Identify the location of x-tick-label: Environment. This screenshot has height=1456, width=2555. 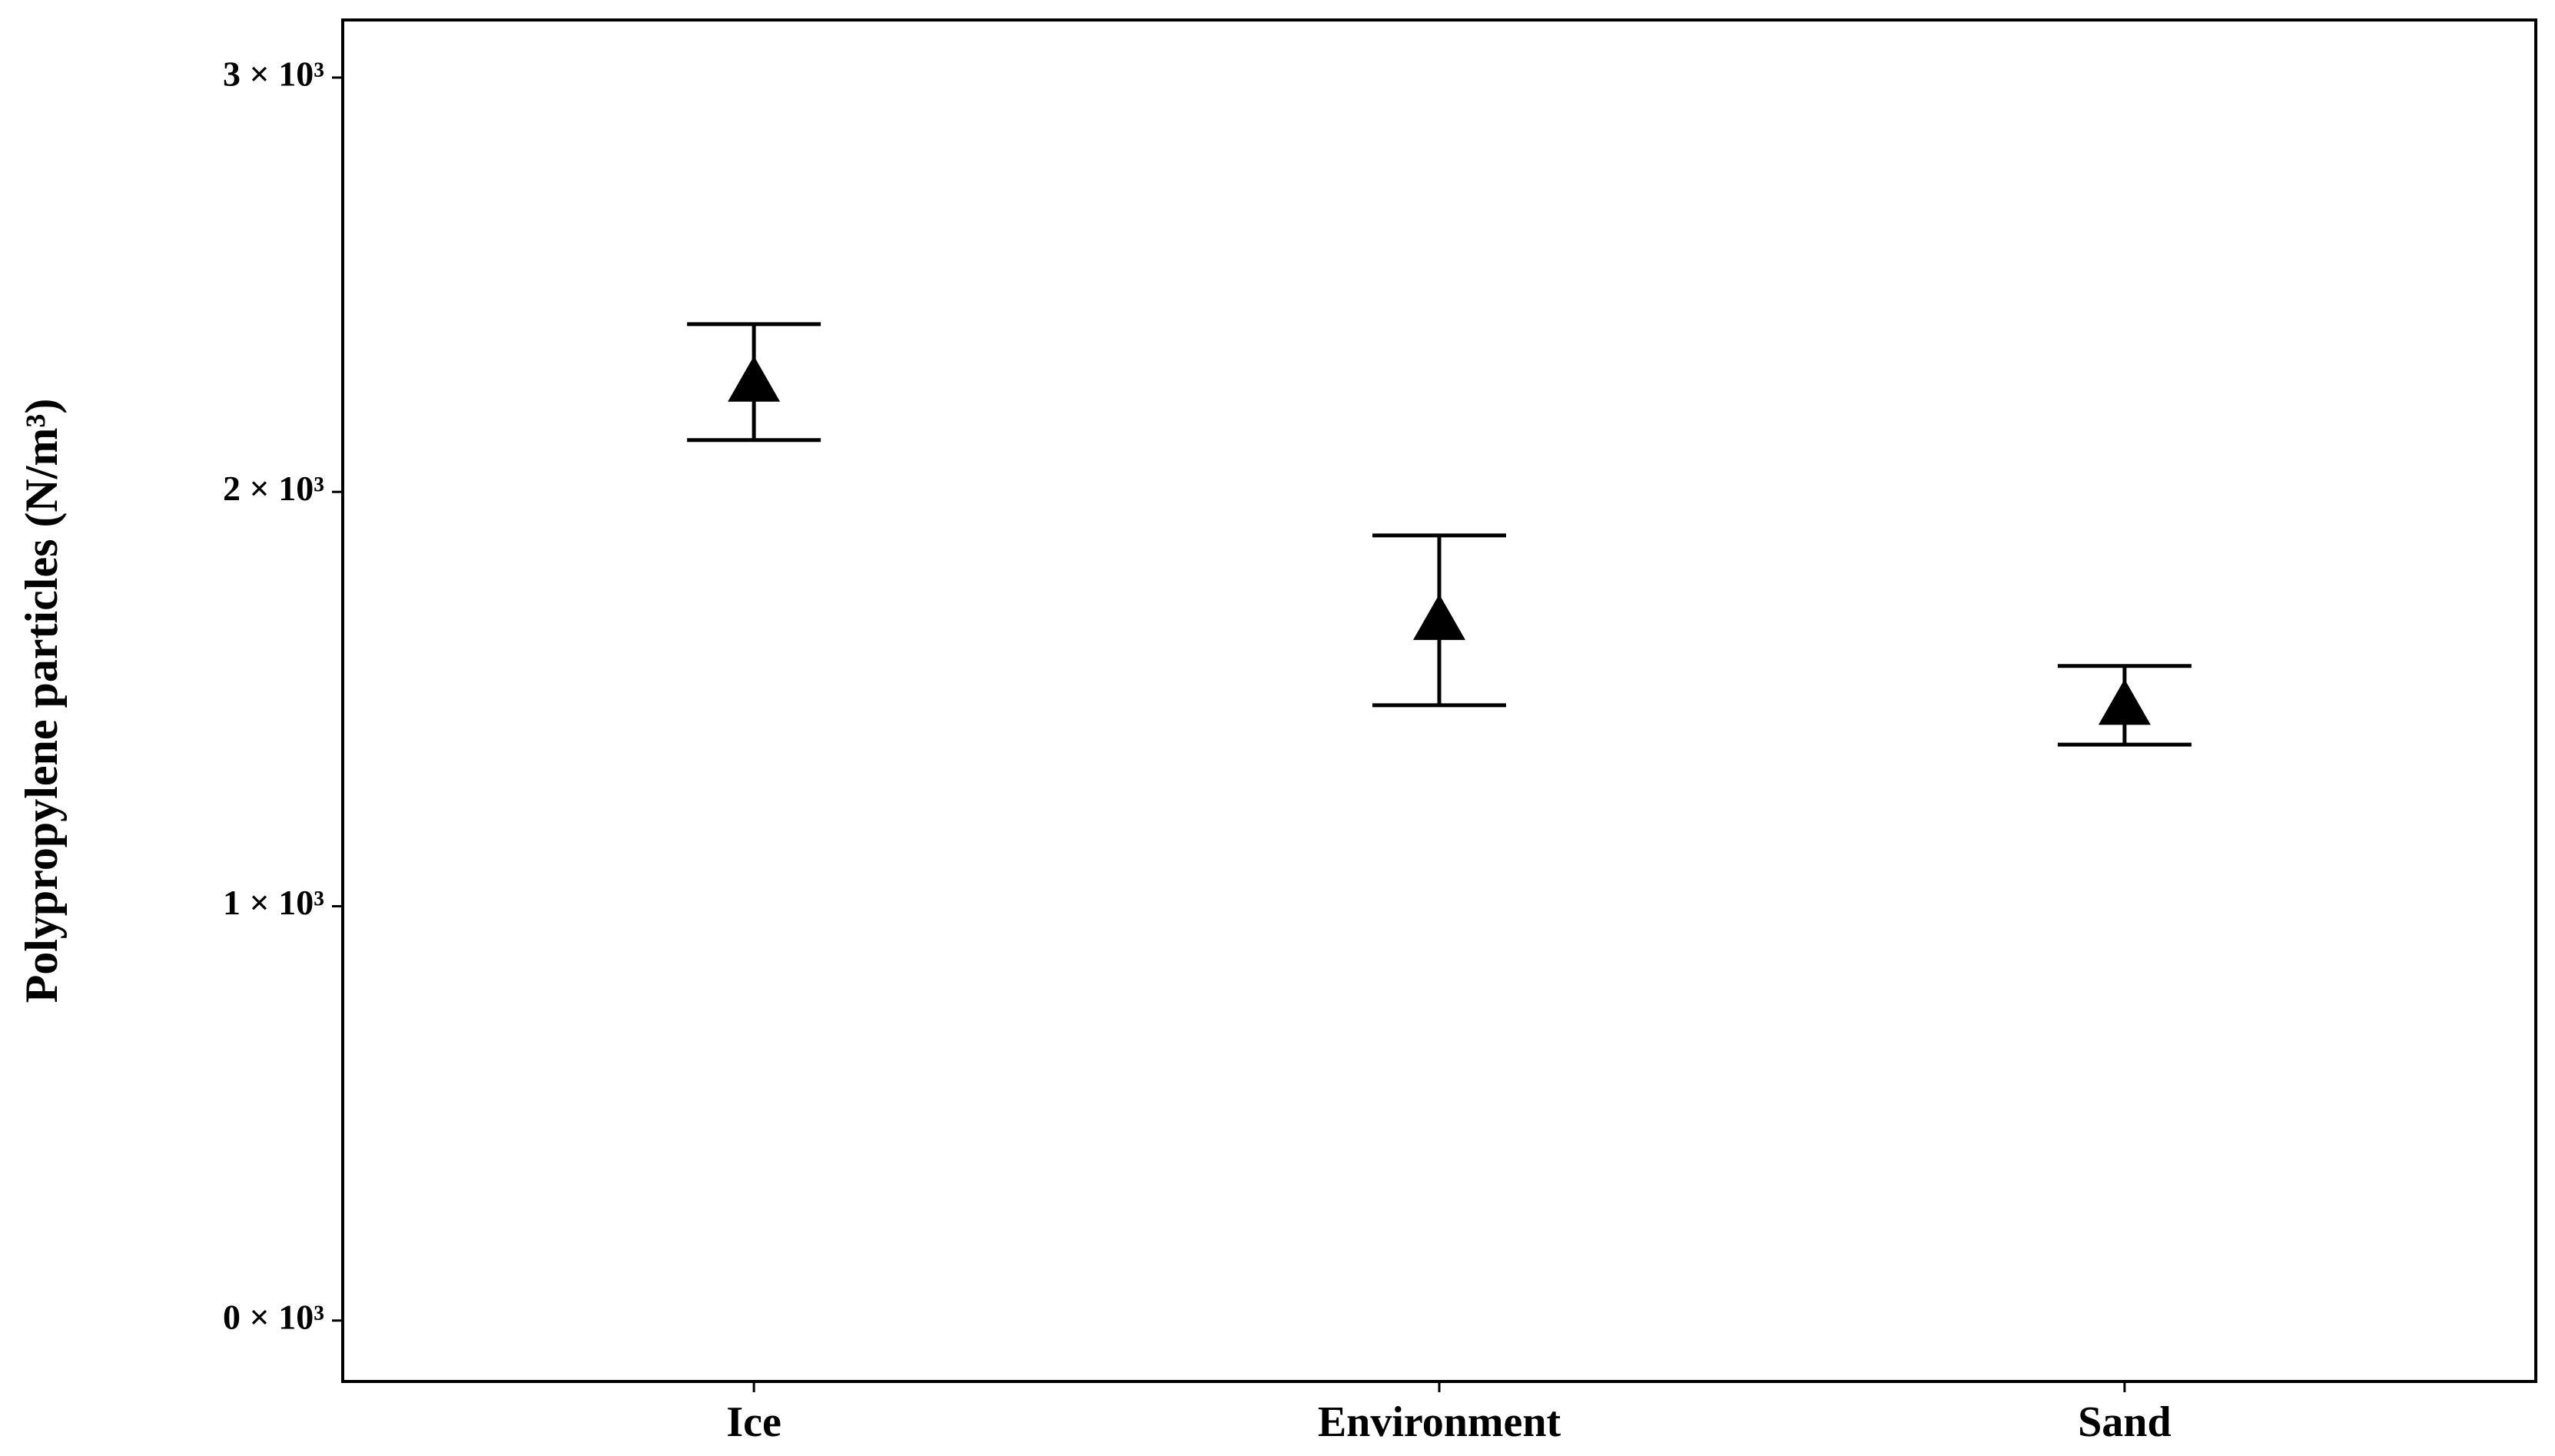
(1439, 1422).